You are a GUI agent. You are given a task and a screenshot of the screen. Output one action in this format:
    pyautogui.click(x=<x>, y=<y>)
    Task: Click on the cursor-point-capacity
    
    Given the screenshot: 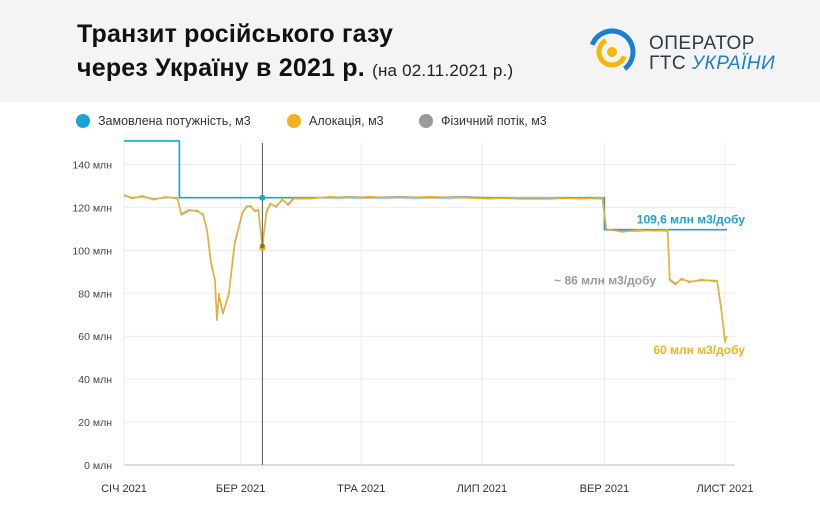 What is the action you would take?
    pyautogui.click(x=262, y=197)
    